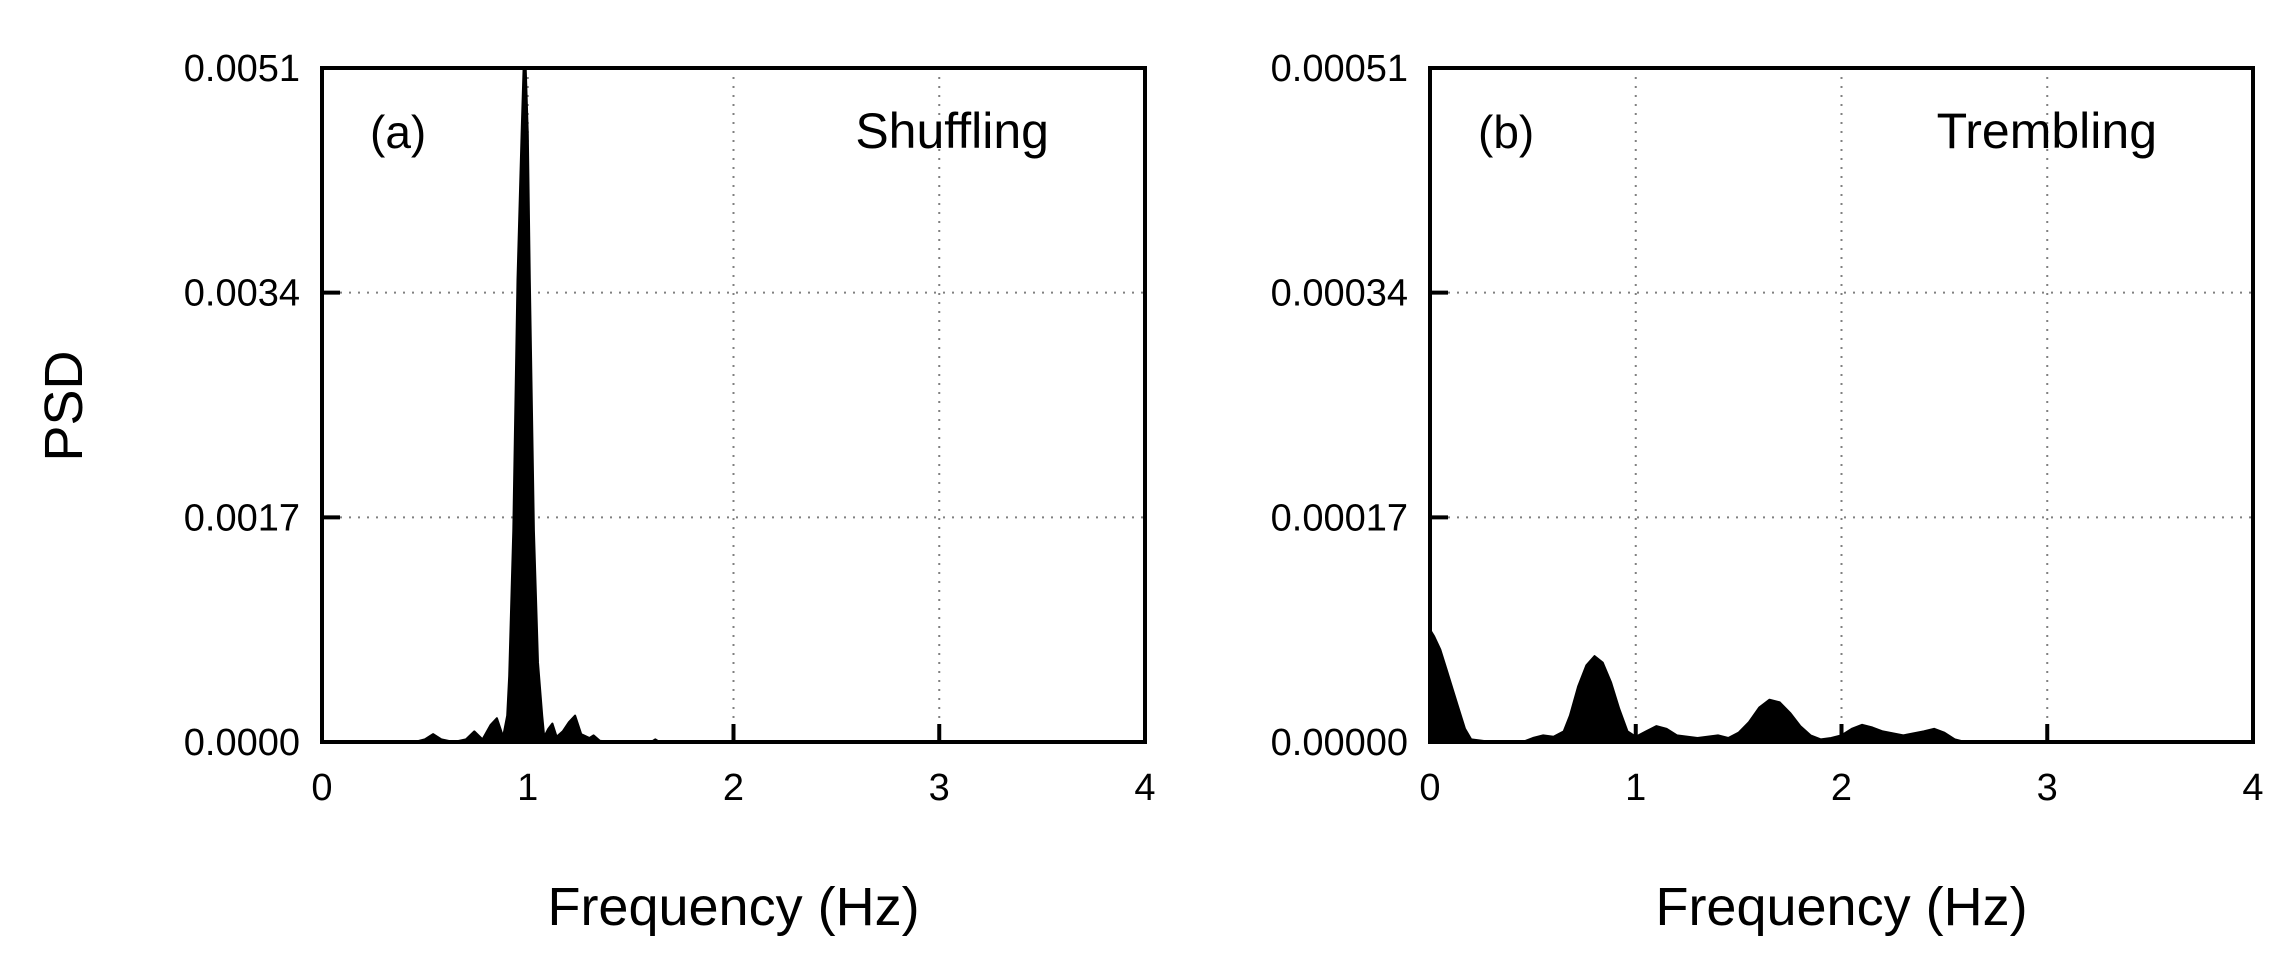  Describe the element at coordinates (1339, 743) in the screenshot. I see `y-tick-label-b-0: 0.00000` at that location.